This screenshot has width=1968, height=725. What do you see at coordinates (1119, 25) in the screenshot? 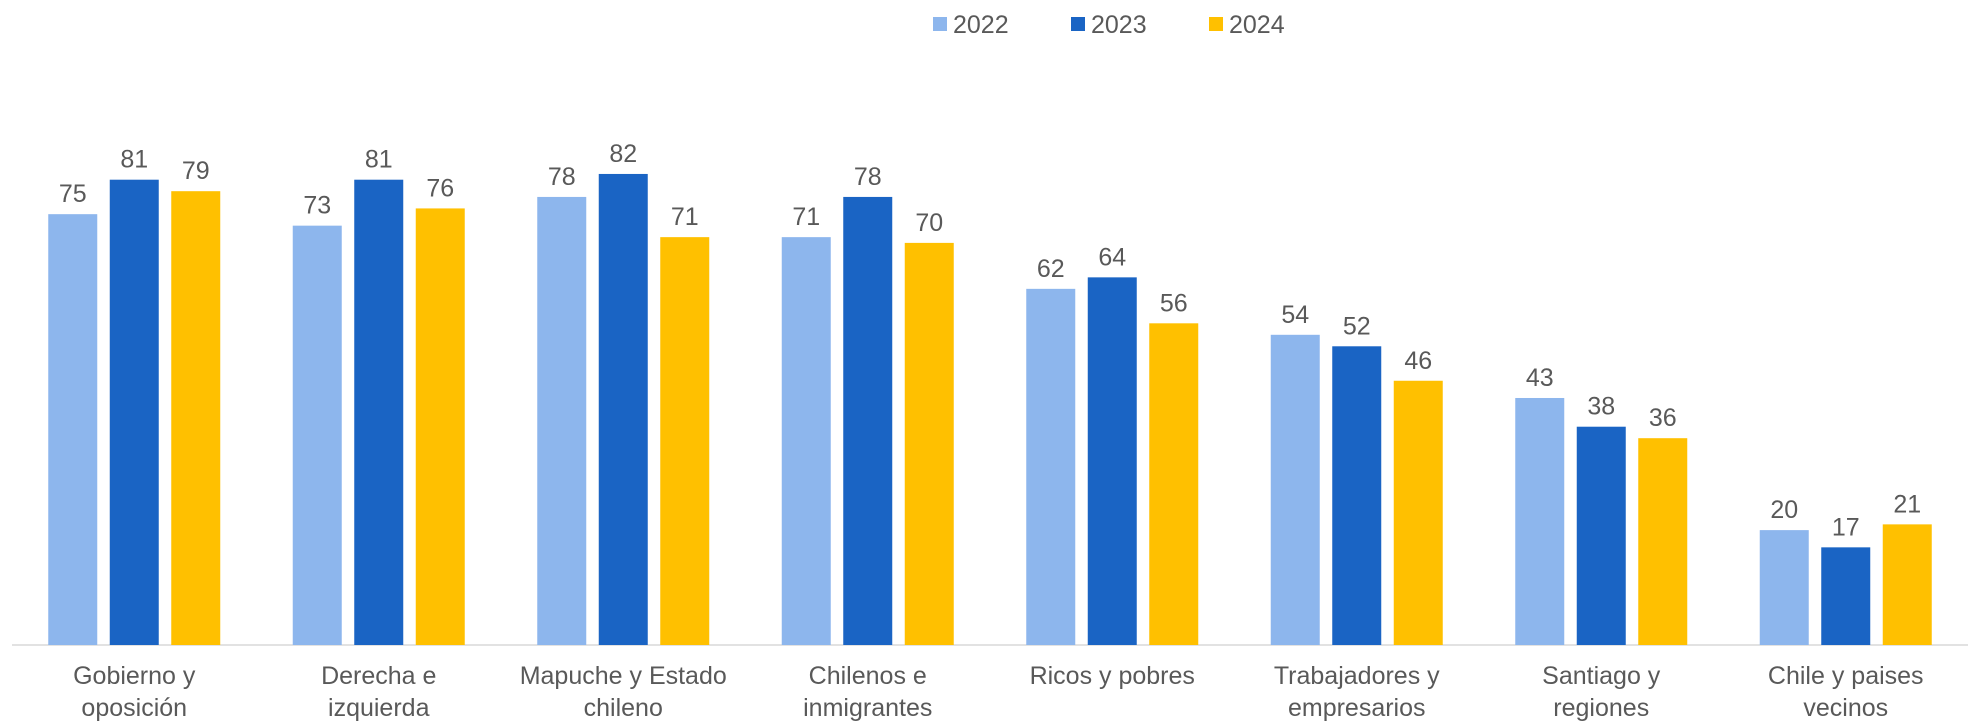
I see `legend-label: 2023` at bounding box center [1119, 25].